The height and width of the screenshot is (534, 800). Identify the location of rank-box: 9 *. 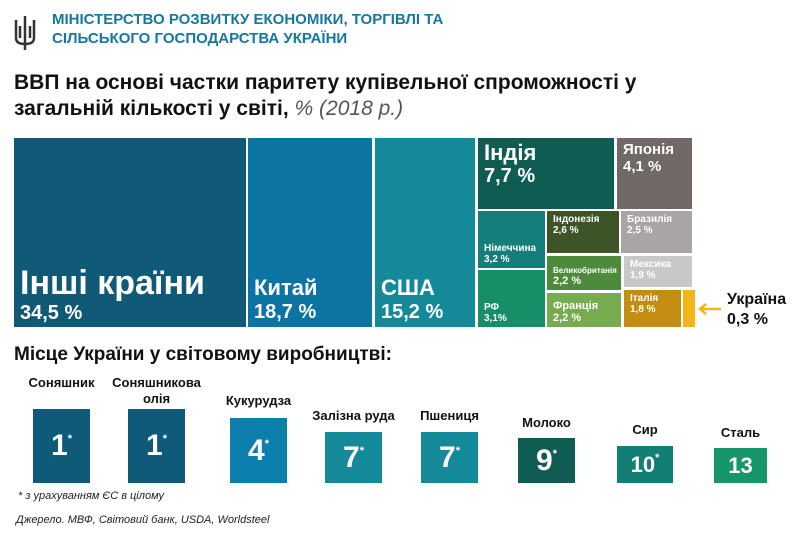
(546, 460).